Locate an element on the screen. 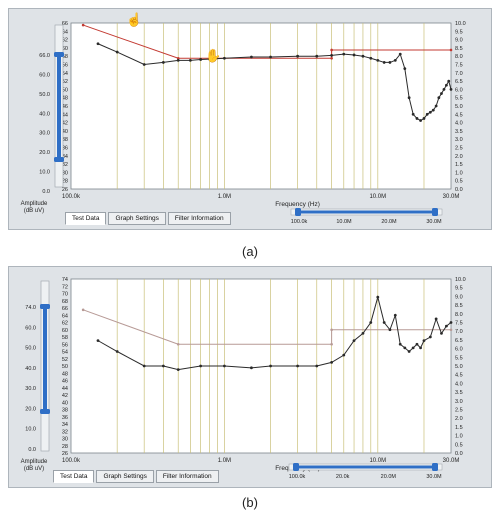 The height and width of the screenshot is (515, 500). hand-cursor-icon: ☝ is located at coordinates (134, 19).